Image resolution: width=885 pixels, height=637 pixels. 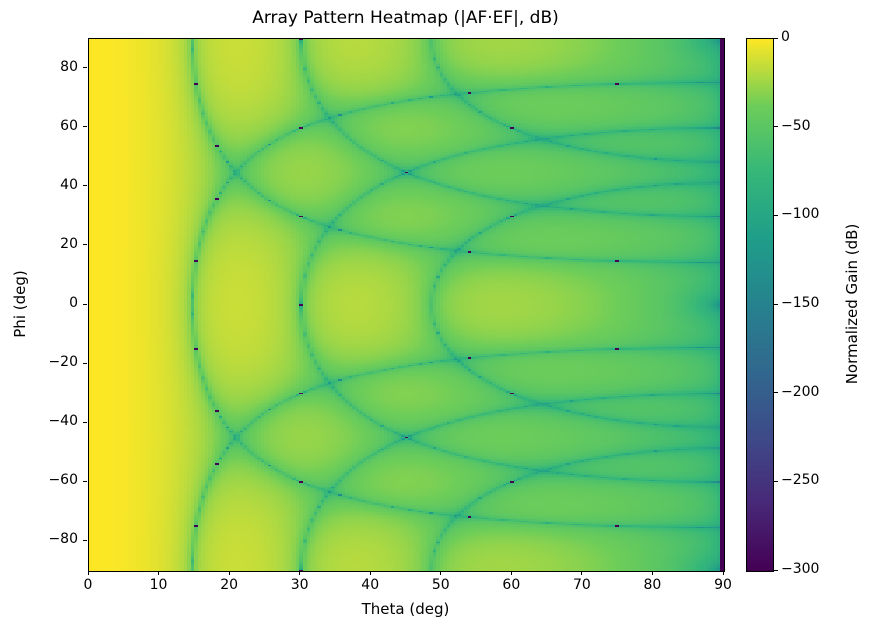 What do you see at coordinates (229, 585) in the screenshot?
I see `x-tick-label: 20` at bounding box center [229, 585].